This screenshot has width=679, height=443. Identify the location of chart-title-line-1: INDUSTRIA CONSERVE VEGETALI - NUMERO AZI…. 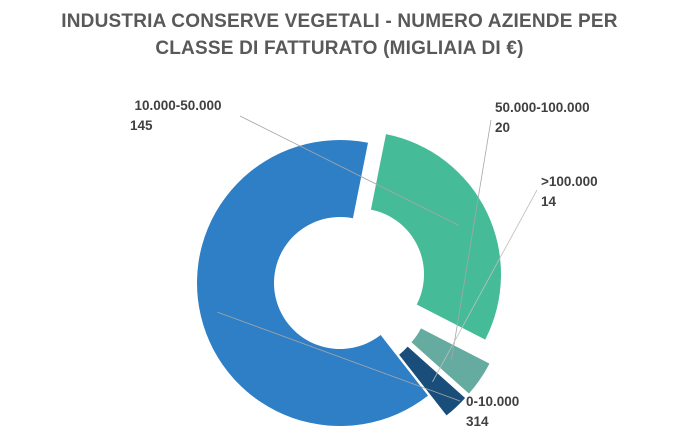
(339, 21).